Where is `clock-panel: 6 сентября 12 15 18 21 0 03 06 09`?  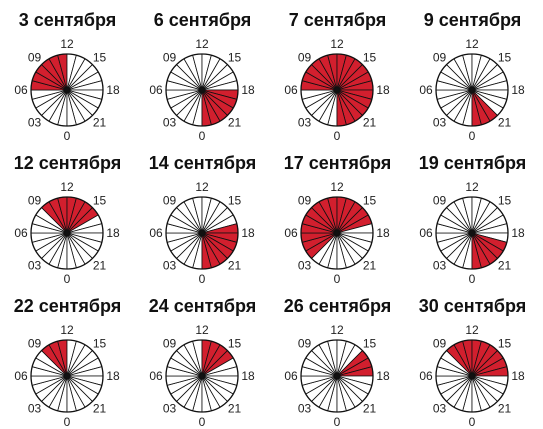 clock-panel: 6 сентября 12 15 18 21 0 03 06 09 is located at coordinates (202, 71).